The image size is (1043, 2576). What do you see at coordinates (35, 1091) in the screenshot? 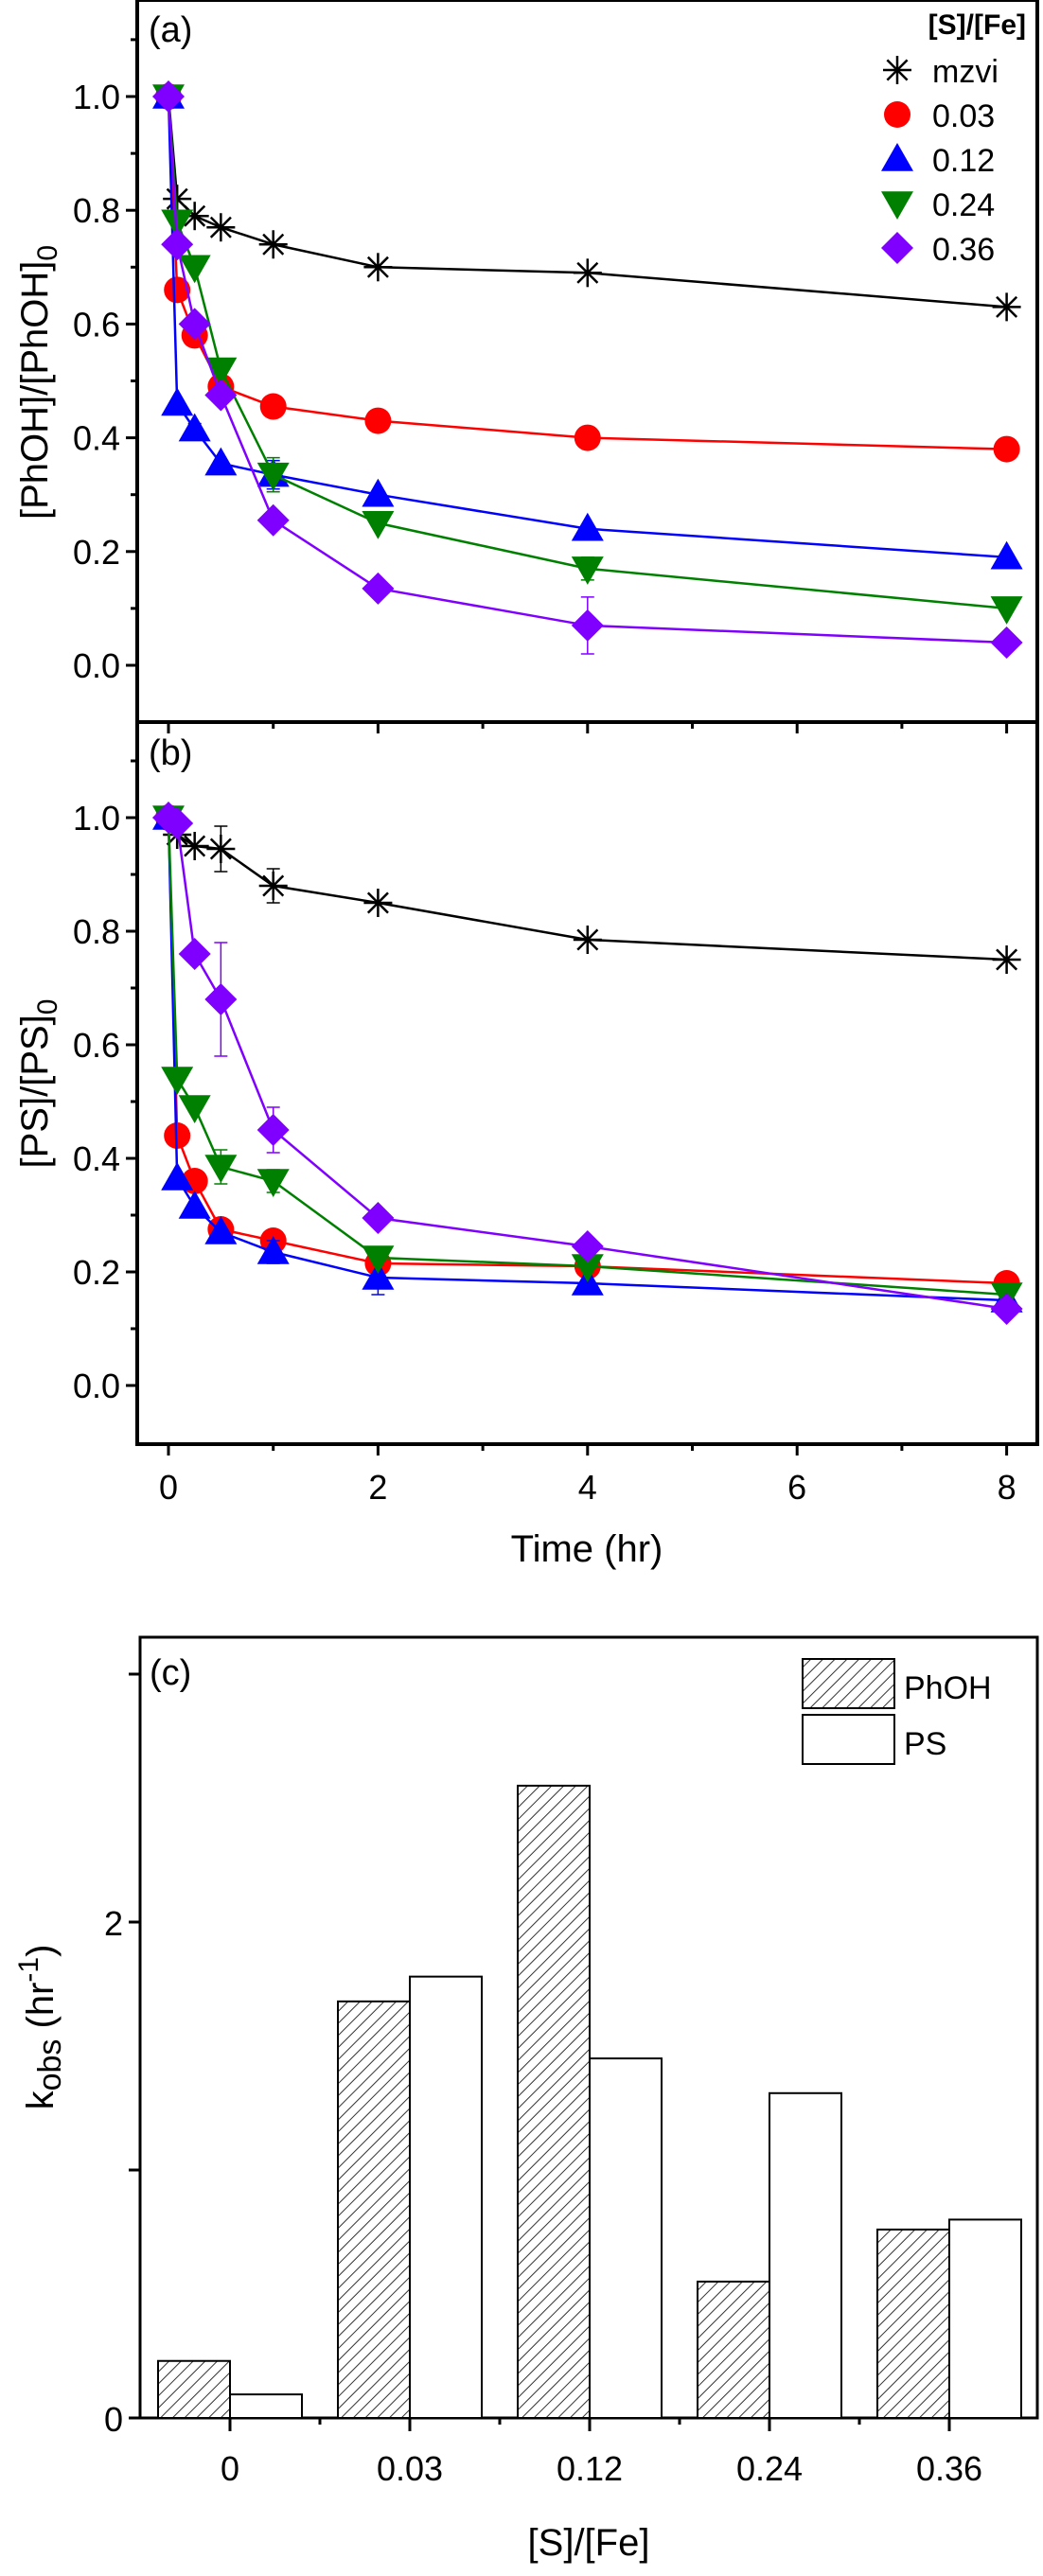
I see `panel-b-ylabel-main: [PS]/[PS]` at bounding box center [35, 1091].